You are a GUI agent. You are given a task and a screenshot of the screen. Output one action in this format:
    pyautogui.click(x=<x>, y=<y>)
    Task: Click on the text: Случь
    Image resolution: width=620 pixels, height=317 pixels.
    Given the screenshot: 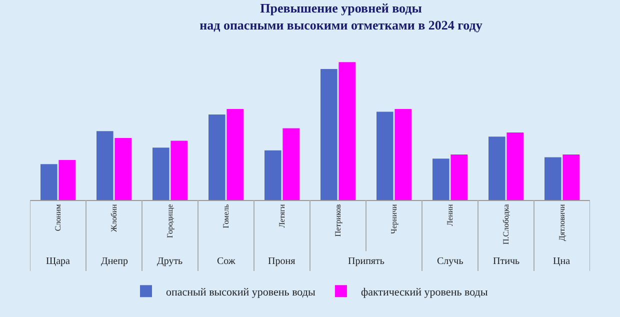 What is the action you would take?
    pyautogui.click(x=450, y=261)
    